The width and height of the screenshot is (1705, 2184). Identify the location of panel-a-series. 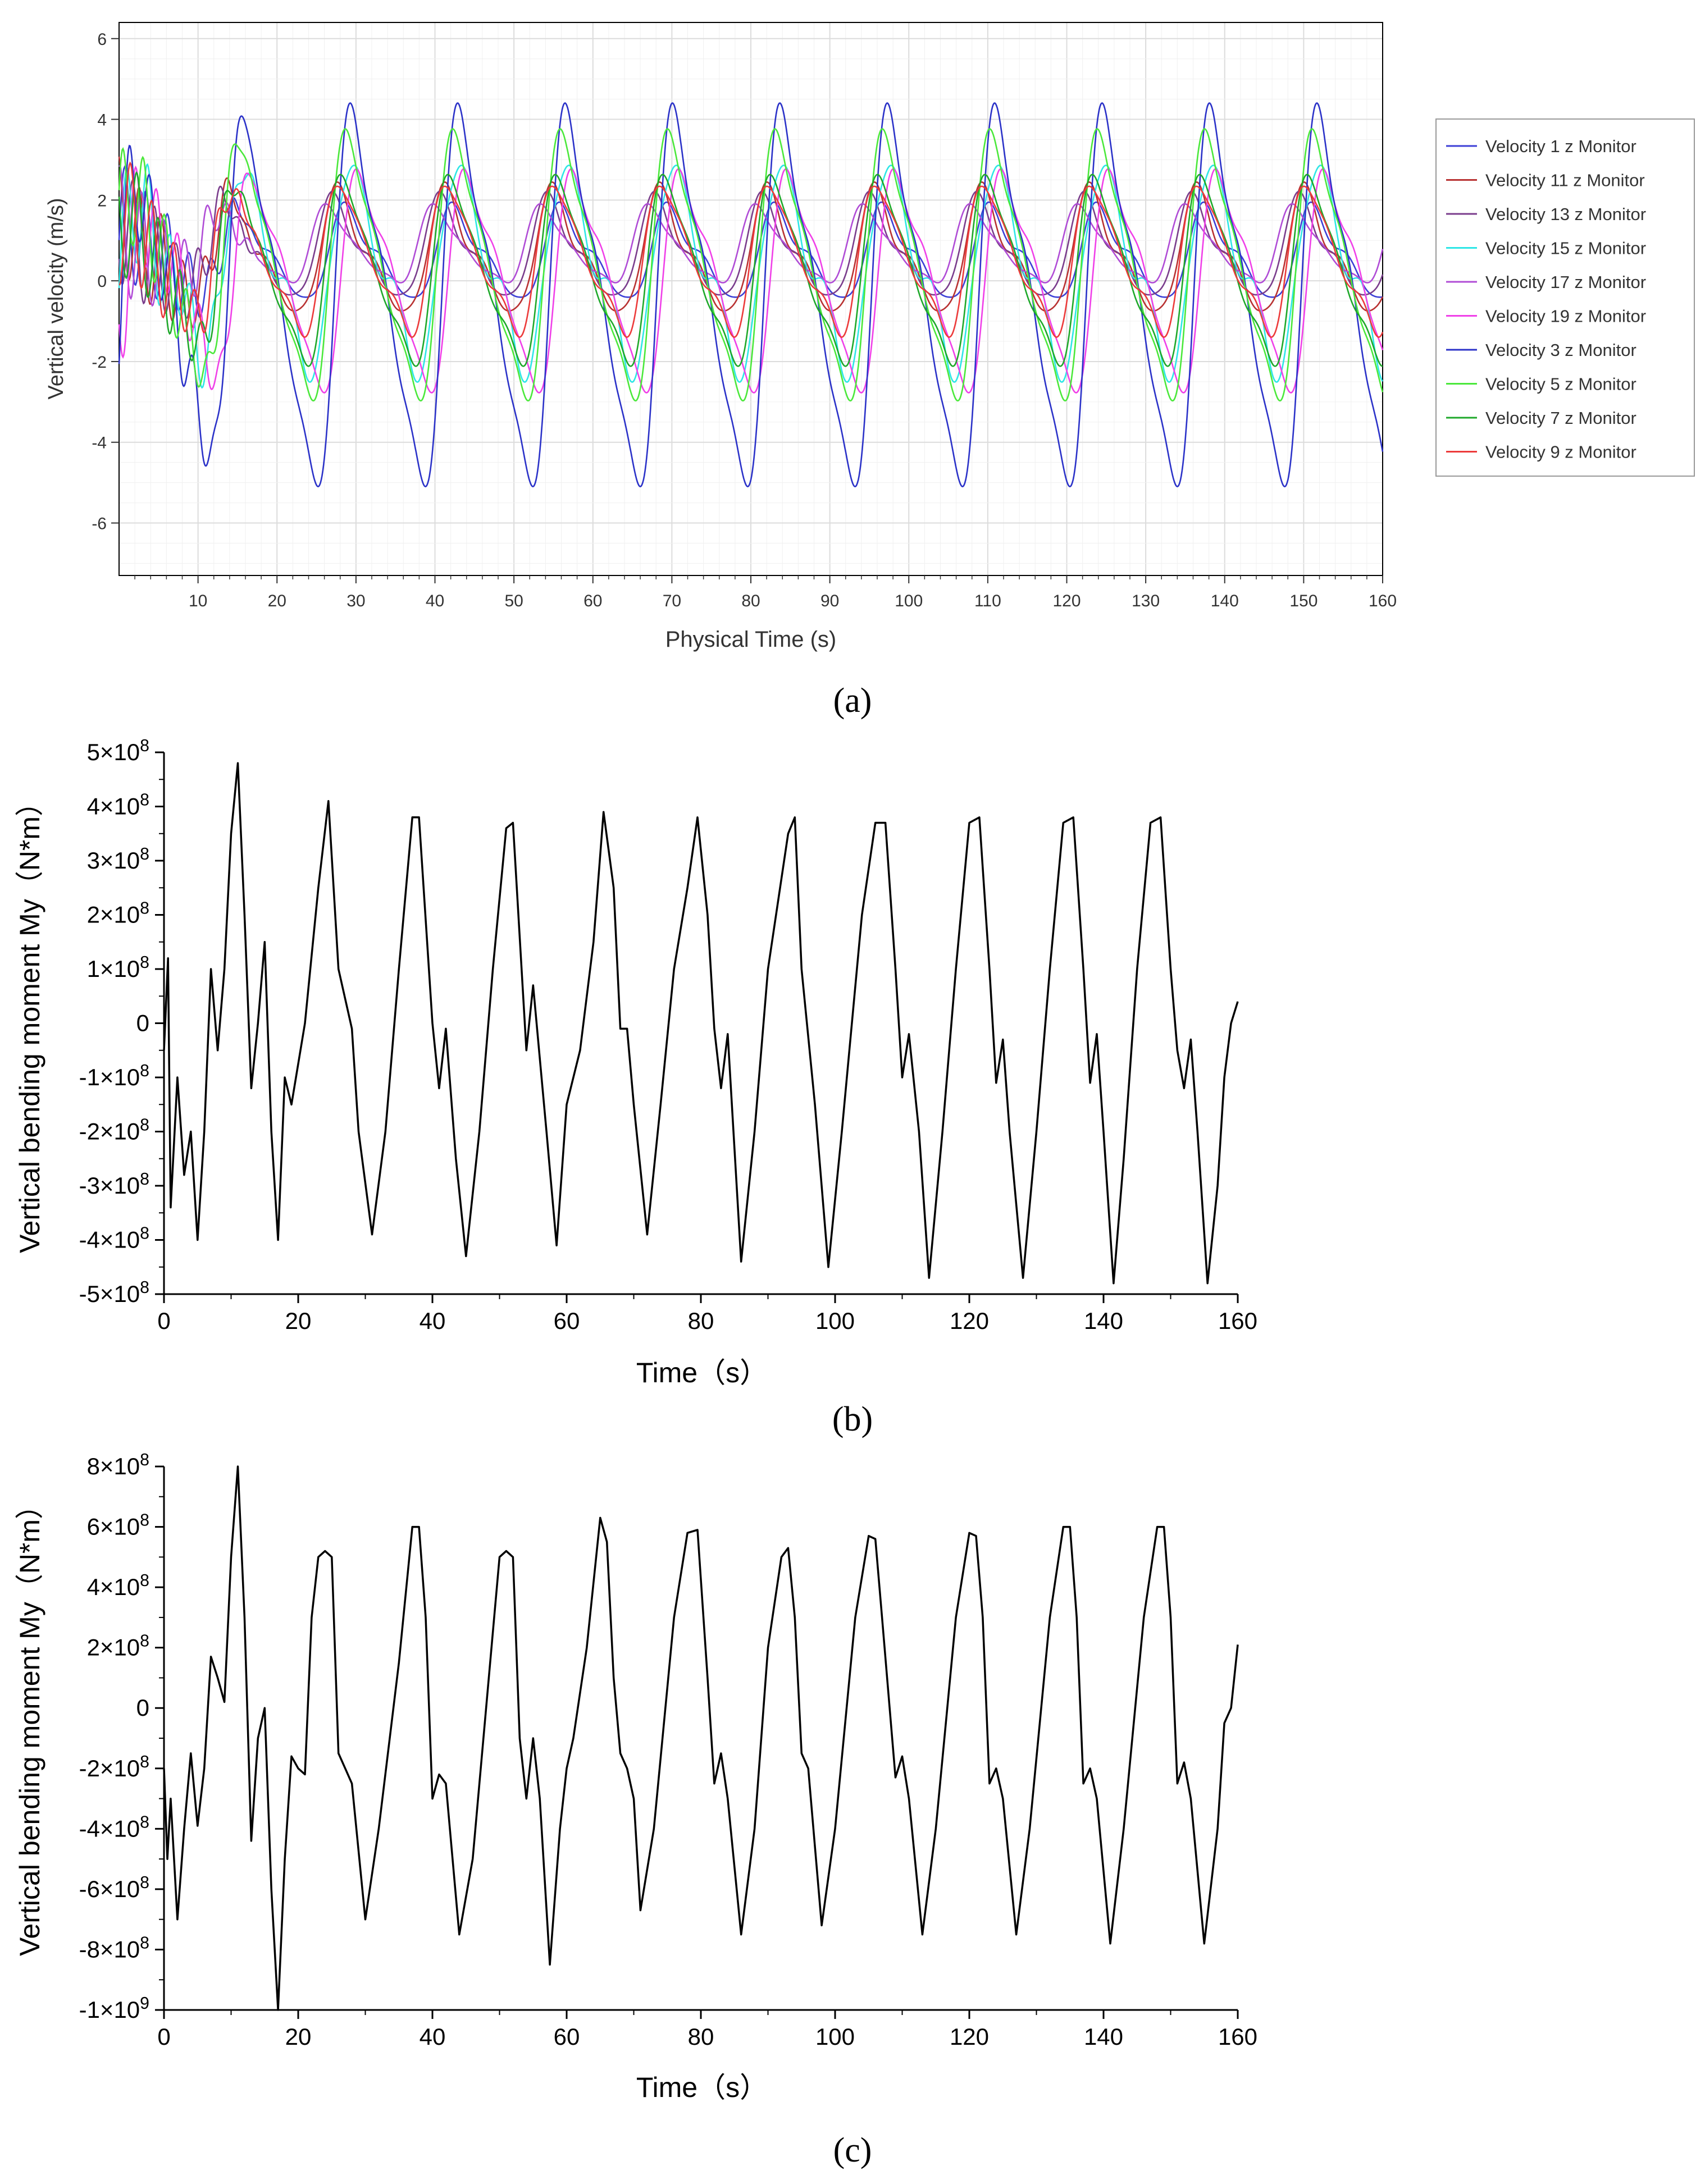
(751, 295).